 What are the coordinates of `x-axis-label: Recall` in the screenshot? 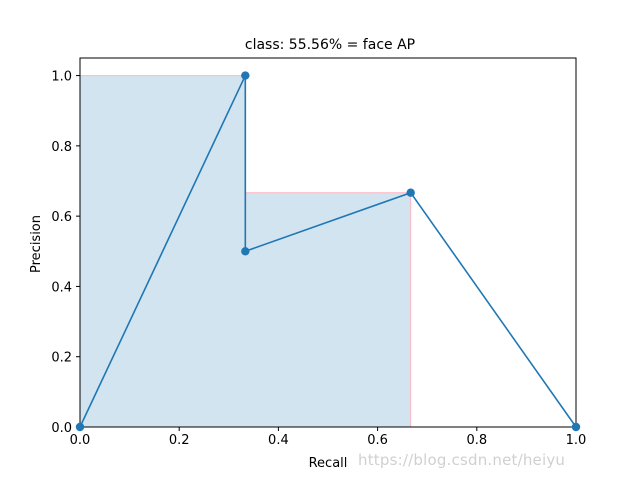 It's located at (328, 463).